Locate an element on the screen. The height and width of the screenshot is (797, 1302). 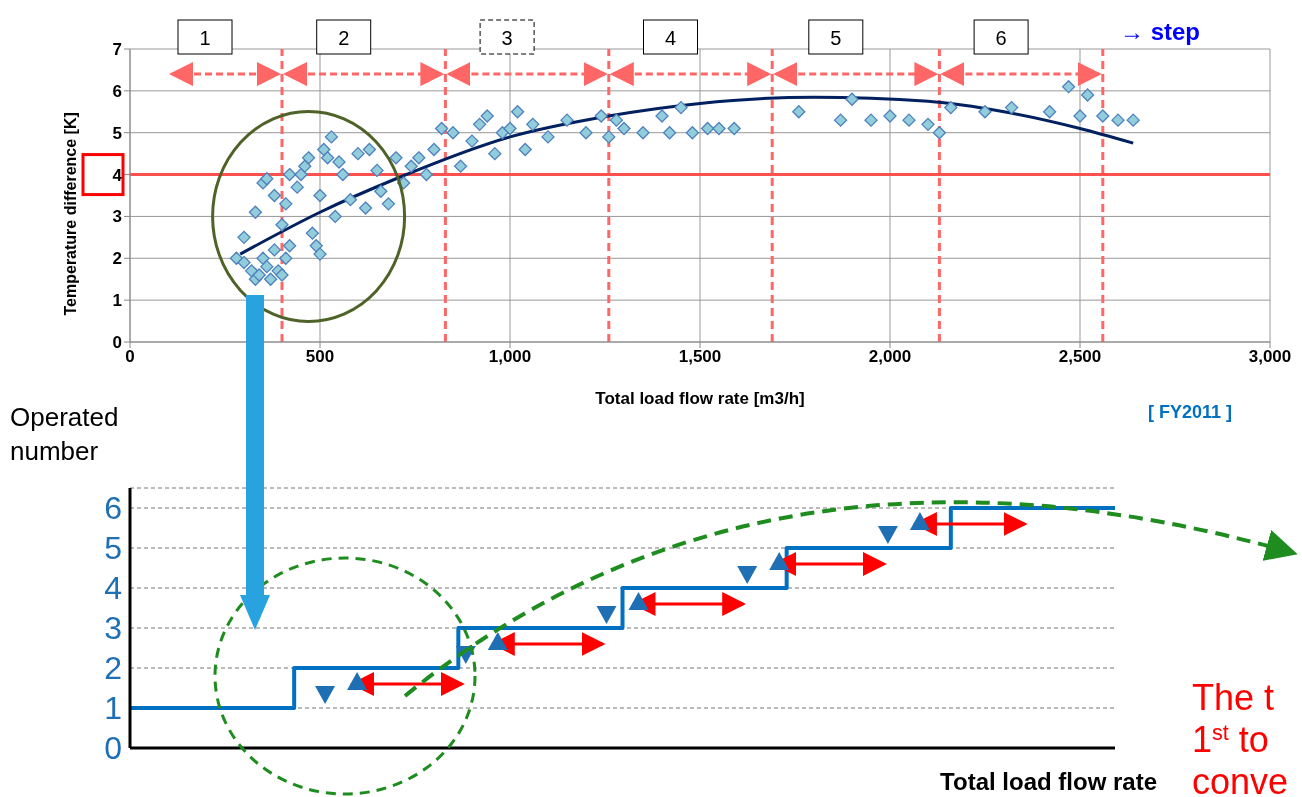
x-axis-title: Total load flow rate [m3/h] is located at coordinates (700, 398).